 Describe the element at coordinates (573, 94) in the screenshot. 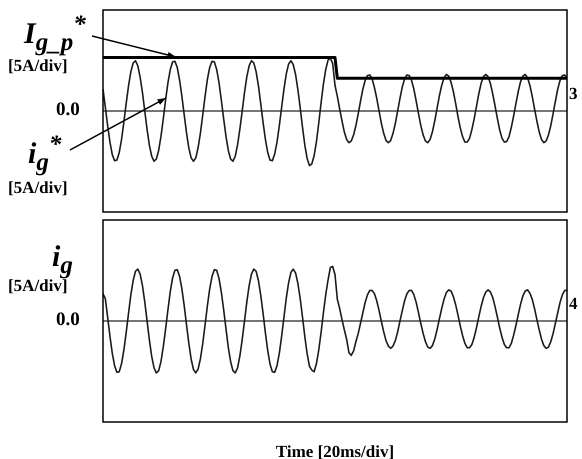

I see `text: 3` at that location.